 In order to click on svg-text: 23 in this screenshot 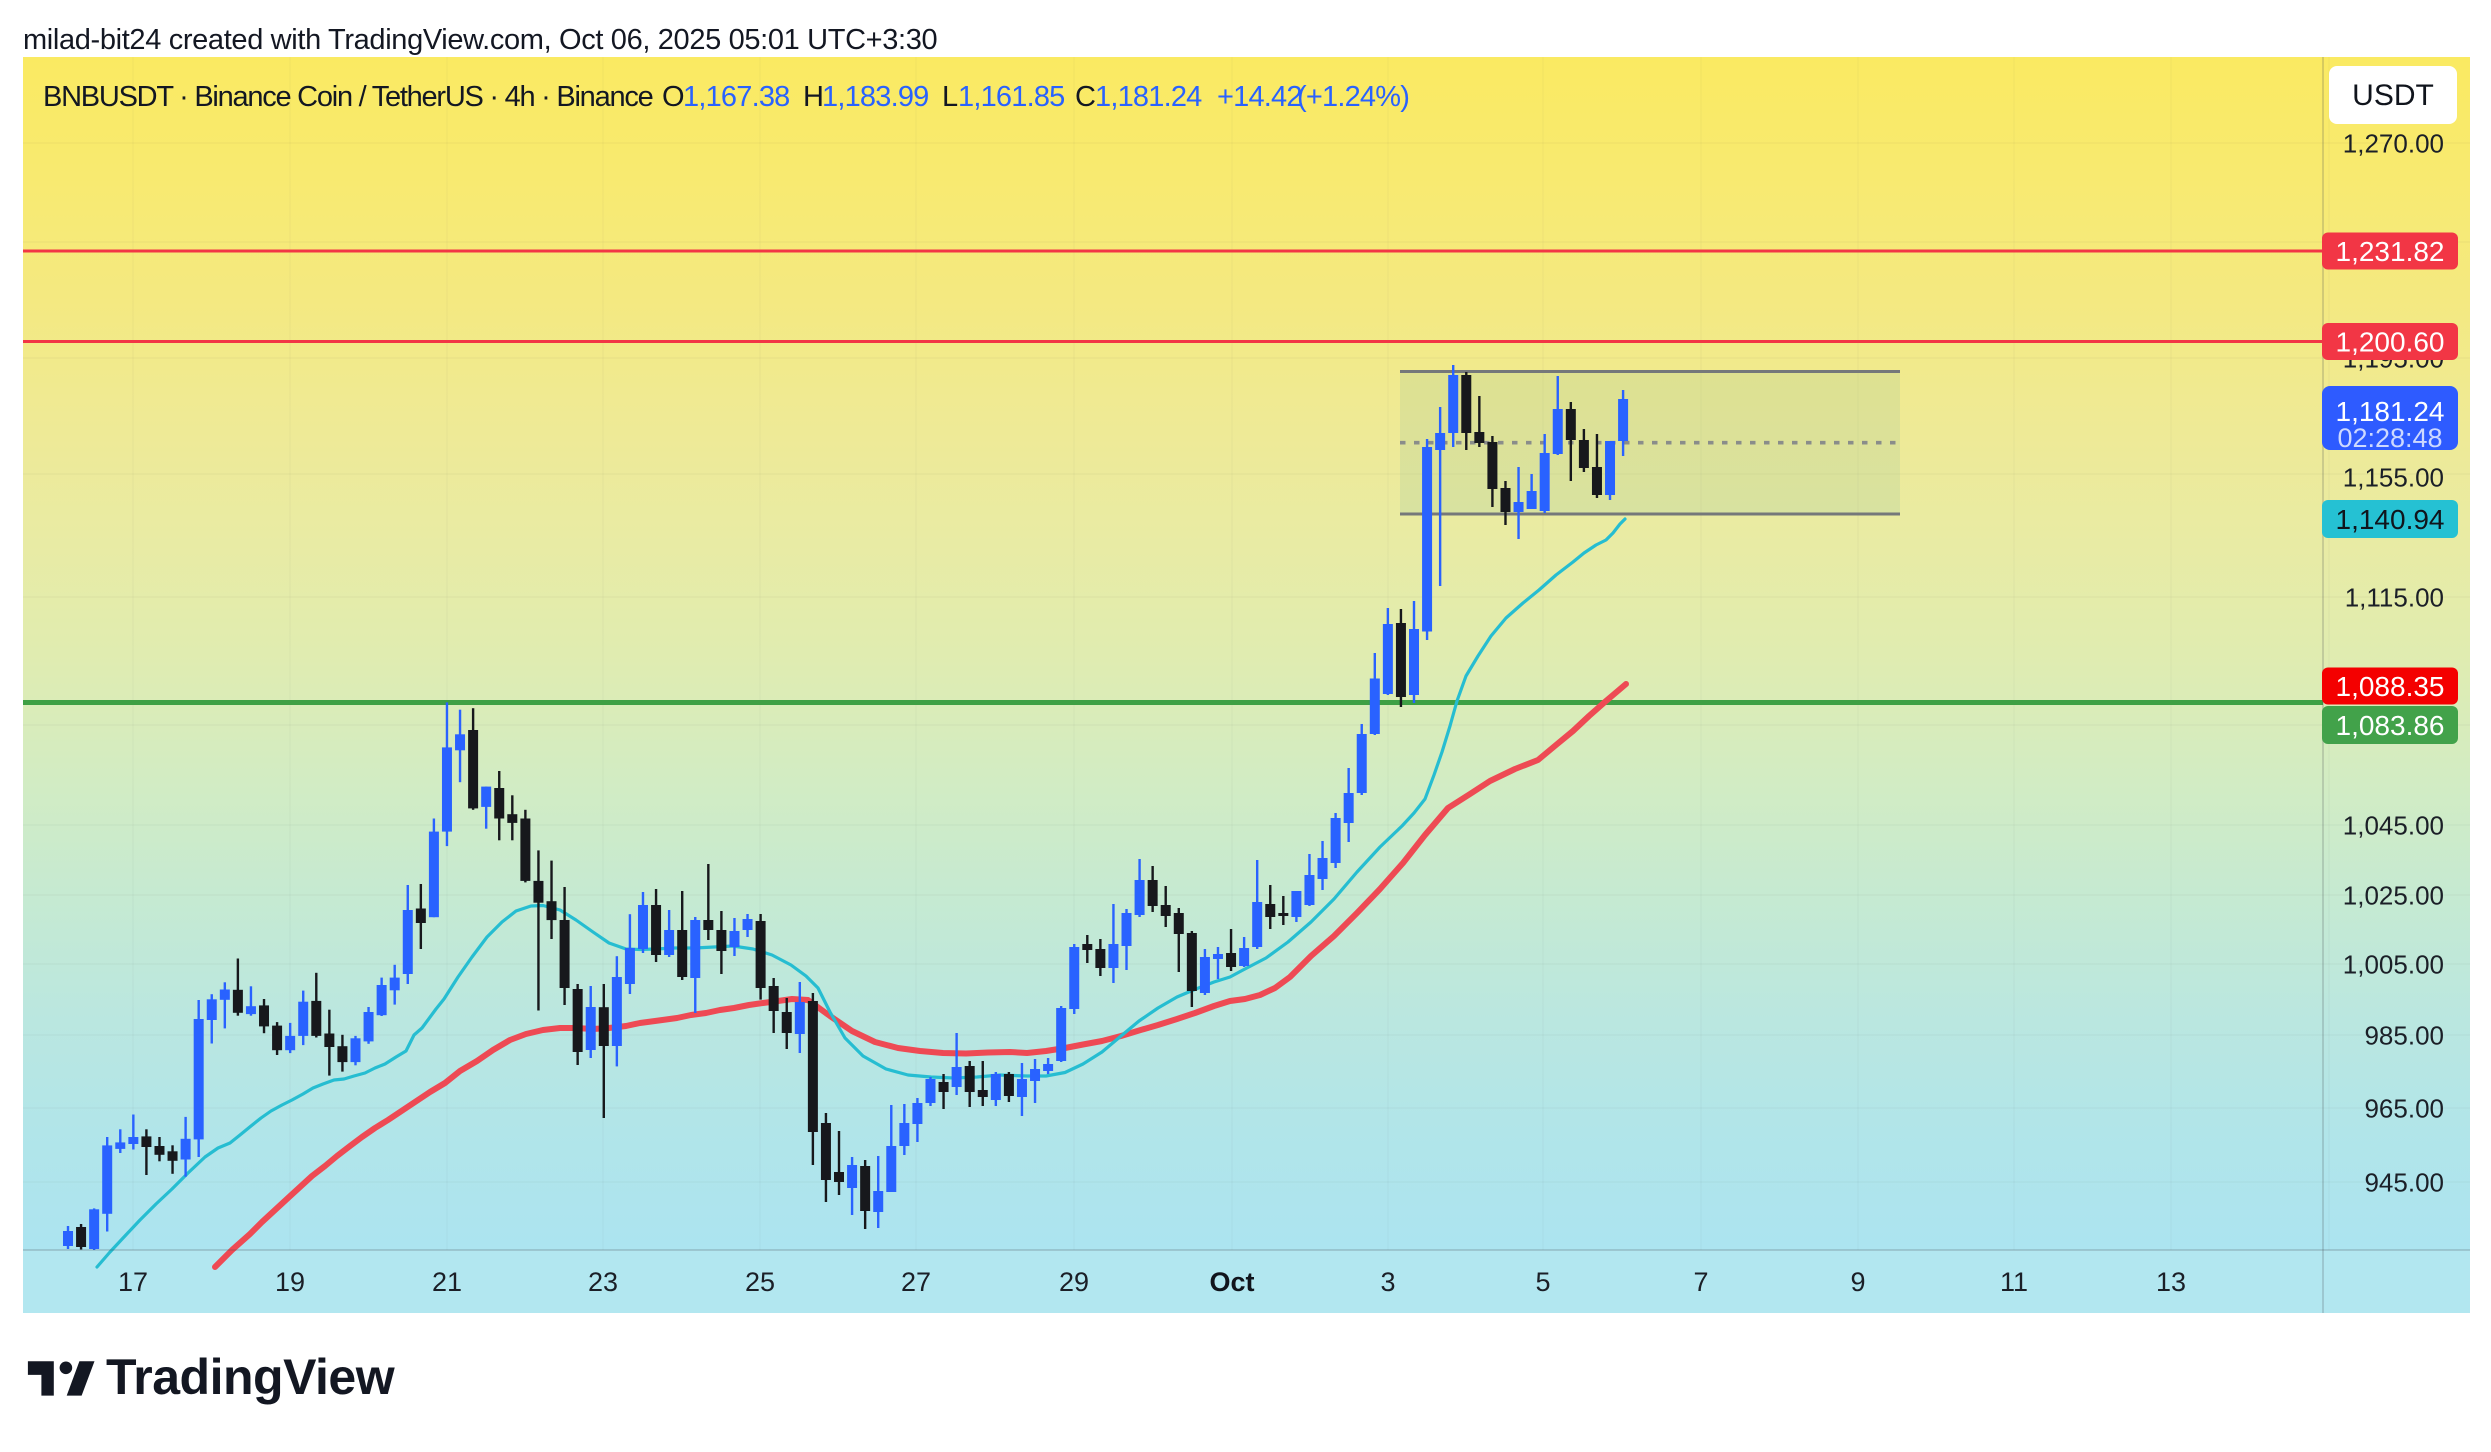, I will do `click(603, 1282)`.